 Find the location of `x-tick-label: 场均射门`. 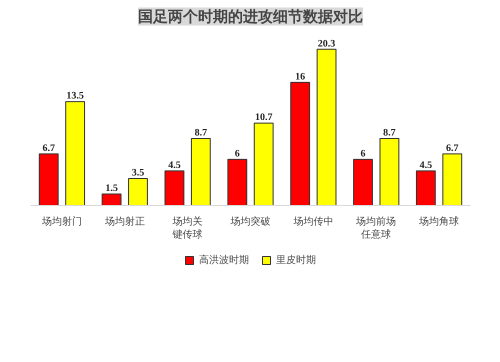

x-tick-label: 场均射门 is located at coordinates (61, 222).